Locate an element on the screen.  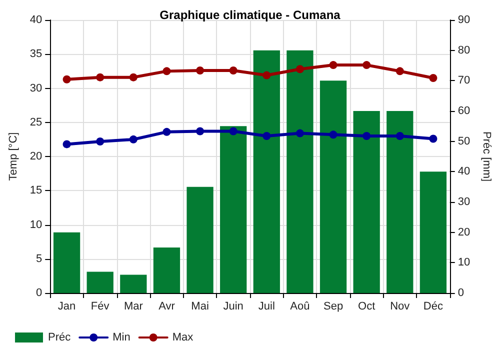
y2-tick-label: 40 is located at coordinates (464, 172).